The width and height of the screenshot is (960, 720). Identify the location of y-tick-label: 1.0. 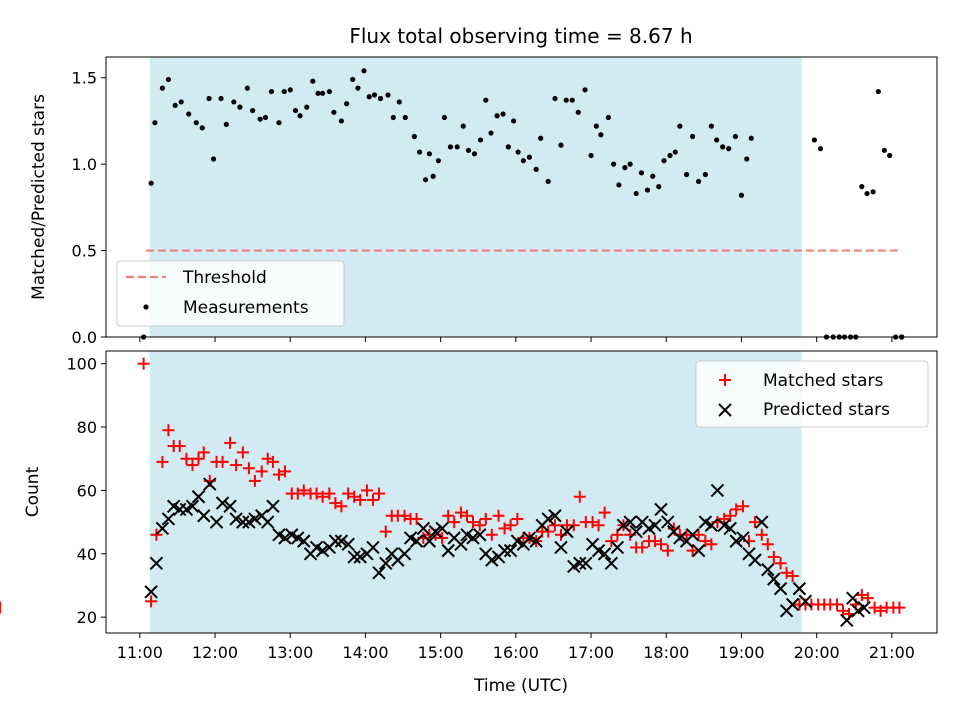
(84, 164).